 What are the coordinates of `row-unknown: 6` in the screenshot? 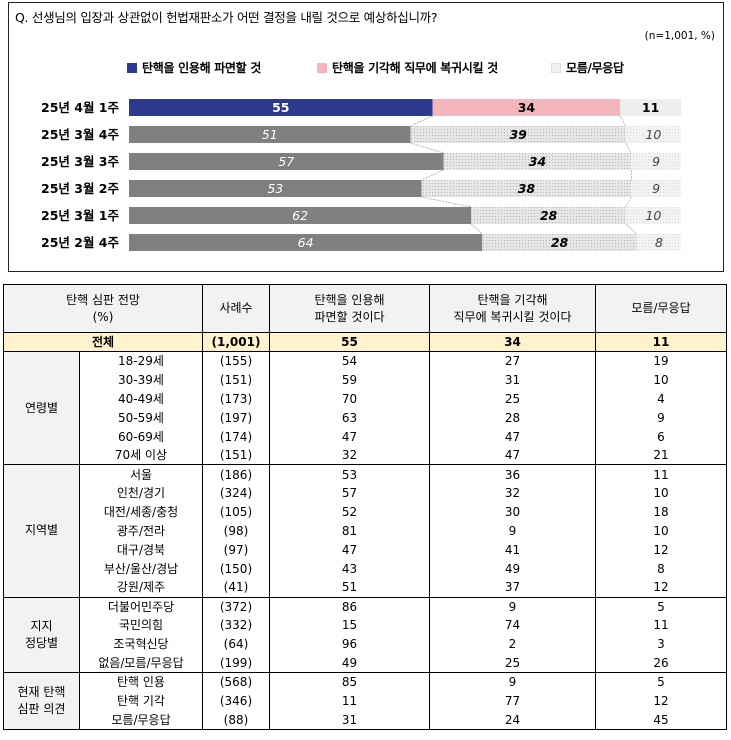 It's located at (661, 436).